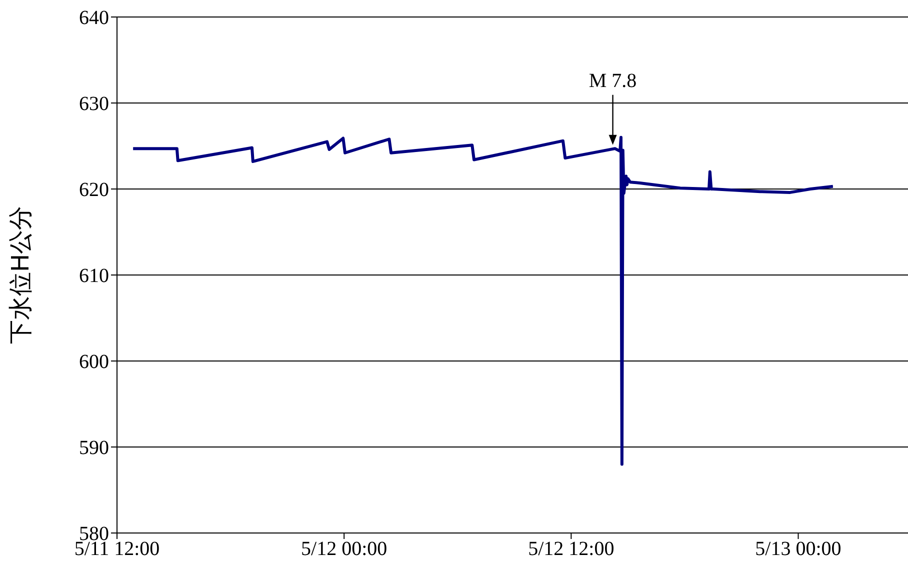 Image resolution: width=908 pixels, height=573 pixels. Describe the element at coordinates (94, 276) in the screenshot. I see `y-tick-label: 610` at that location.